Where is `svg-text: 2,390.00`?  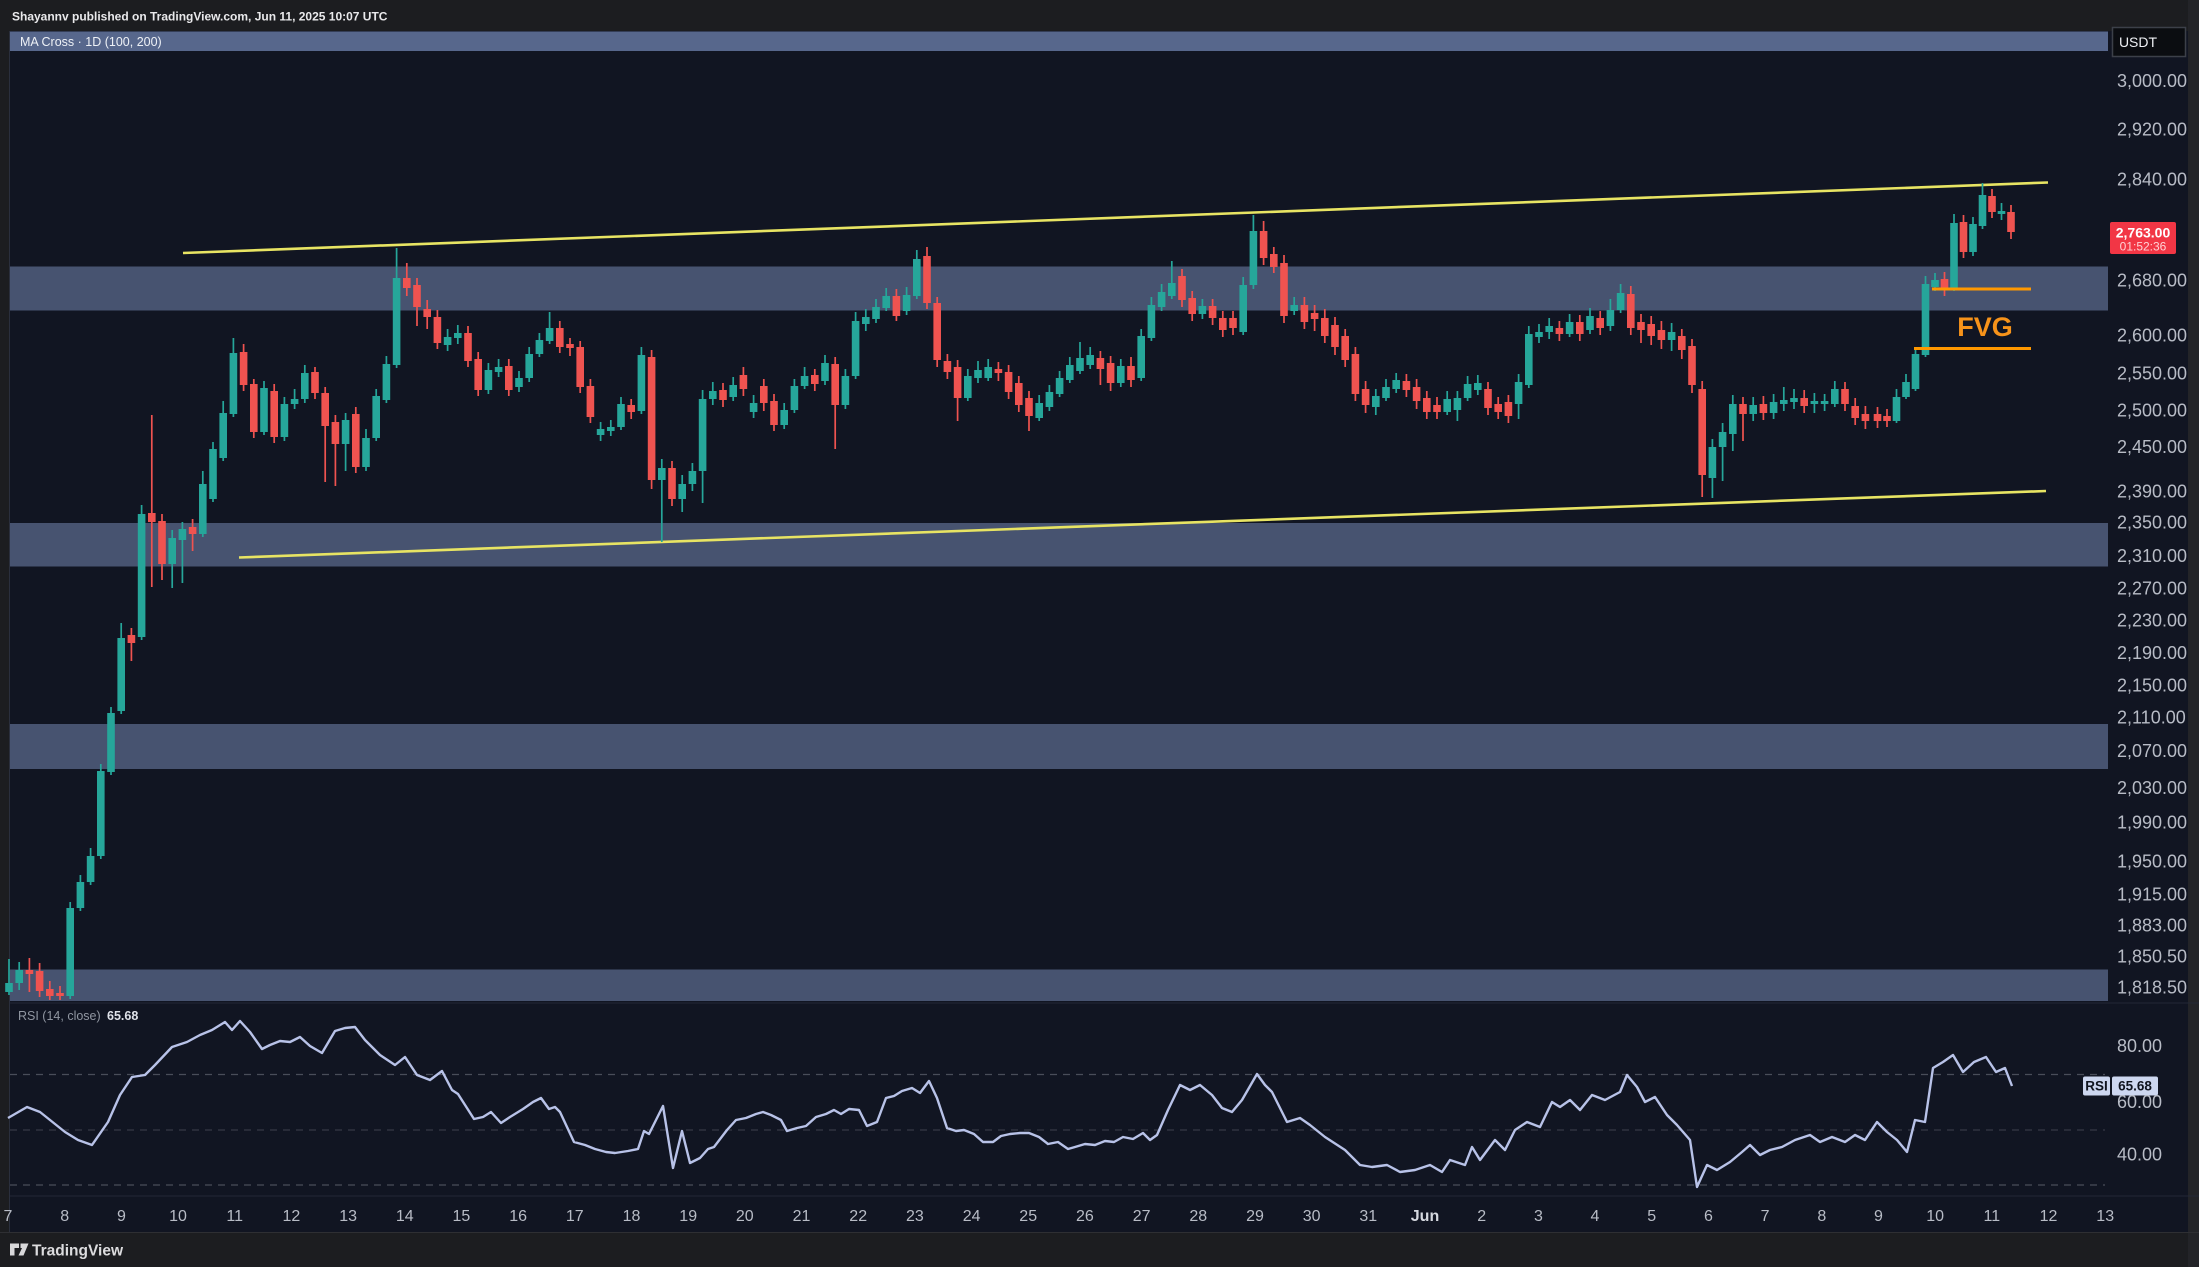
svg-text: 2,390.00 is located at coordinates (2152, 492).